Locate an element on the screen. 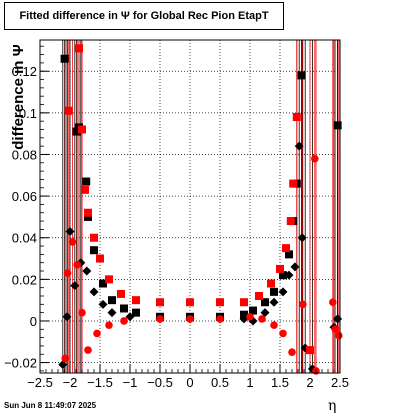  y-tick-label: −0.02 is located at coordinates (20, 363).